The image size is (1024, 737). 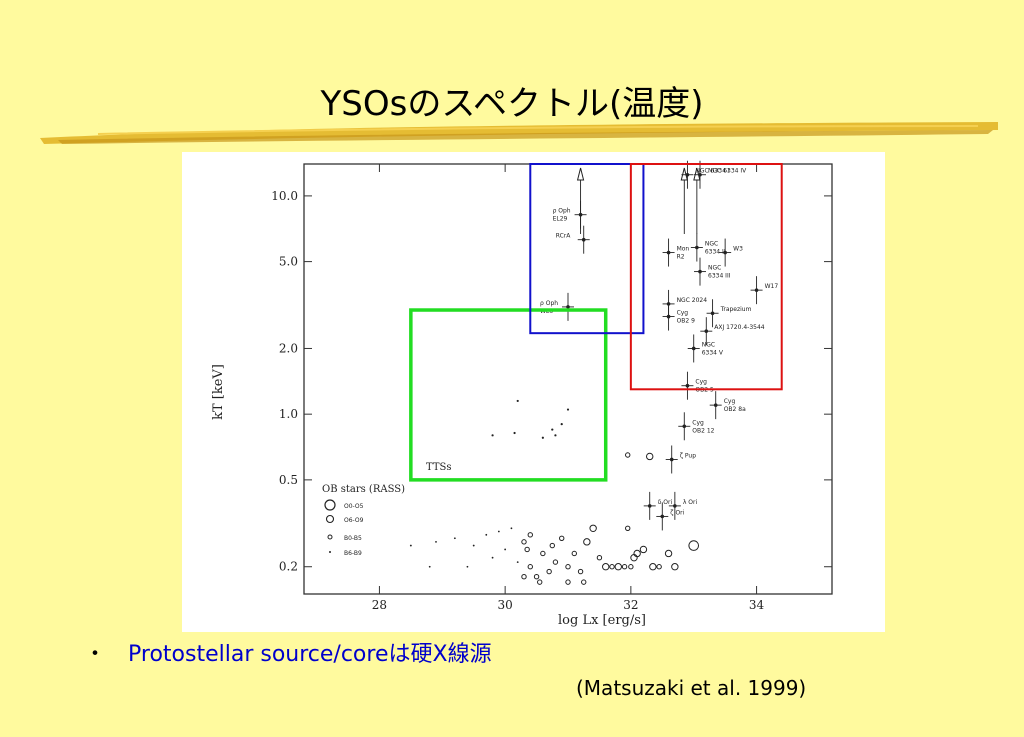 I want to click on labeled-source: W17, so click(x=764, y=290).